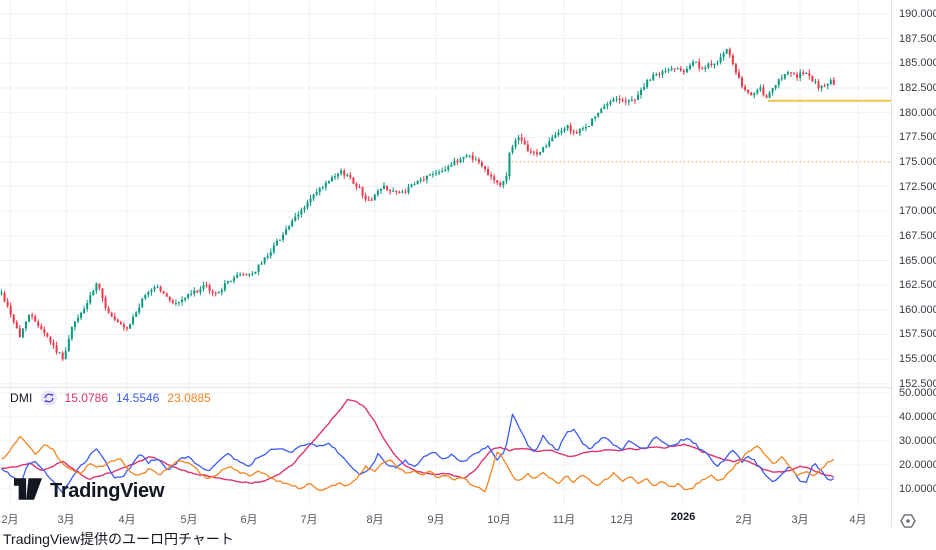 This screenshot has height=550, width=936. Describe the element at coordinates (917, 417) in the screenshot. I see `axis-tick-label: 40.0000` at that location.